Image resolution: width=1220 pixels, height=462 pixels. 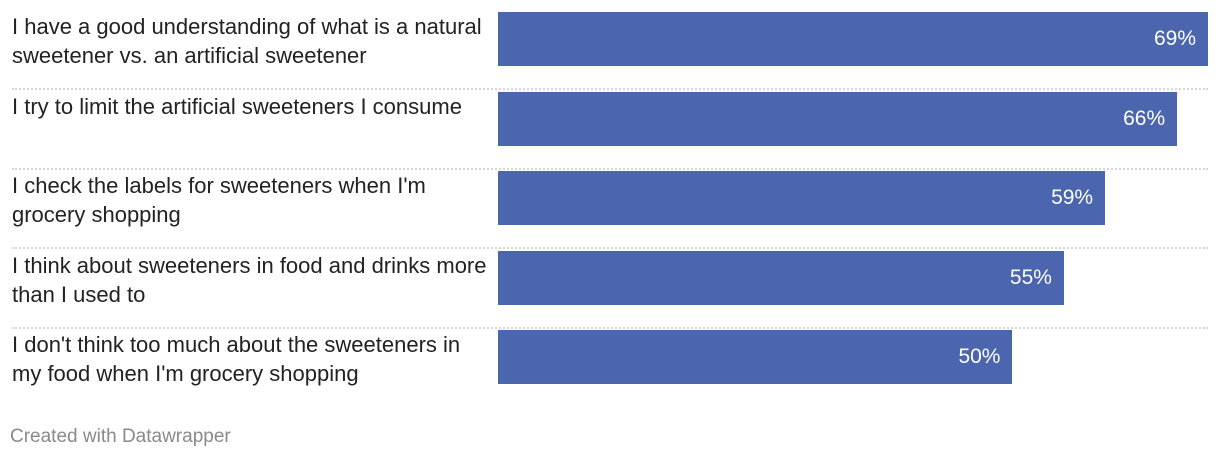 What do you see at coordinates (1072, 197) in the screenshot?
I see `bar-value-label: 59%` at bounding box center [1072, 197].